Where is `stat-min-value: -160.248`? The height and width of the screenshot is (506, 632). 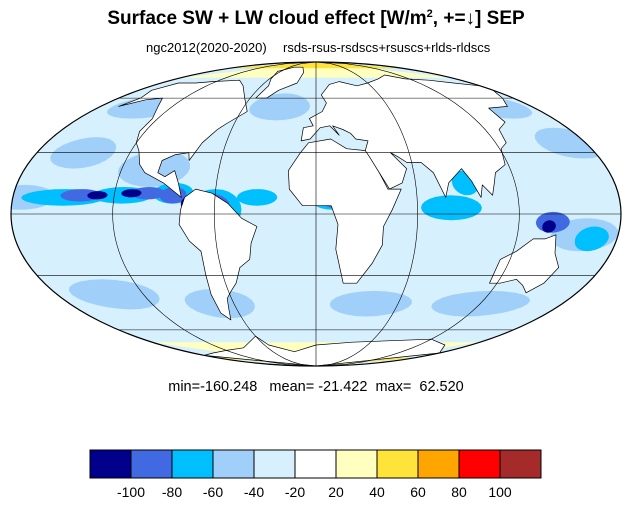
stat-min-value: -160.248 is located at coordinates (229, 387).